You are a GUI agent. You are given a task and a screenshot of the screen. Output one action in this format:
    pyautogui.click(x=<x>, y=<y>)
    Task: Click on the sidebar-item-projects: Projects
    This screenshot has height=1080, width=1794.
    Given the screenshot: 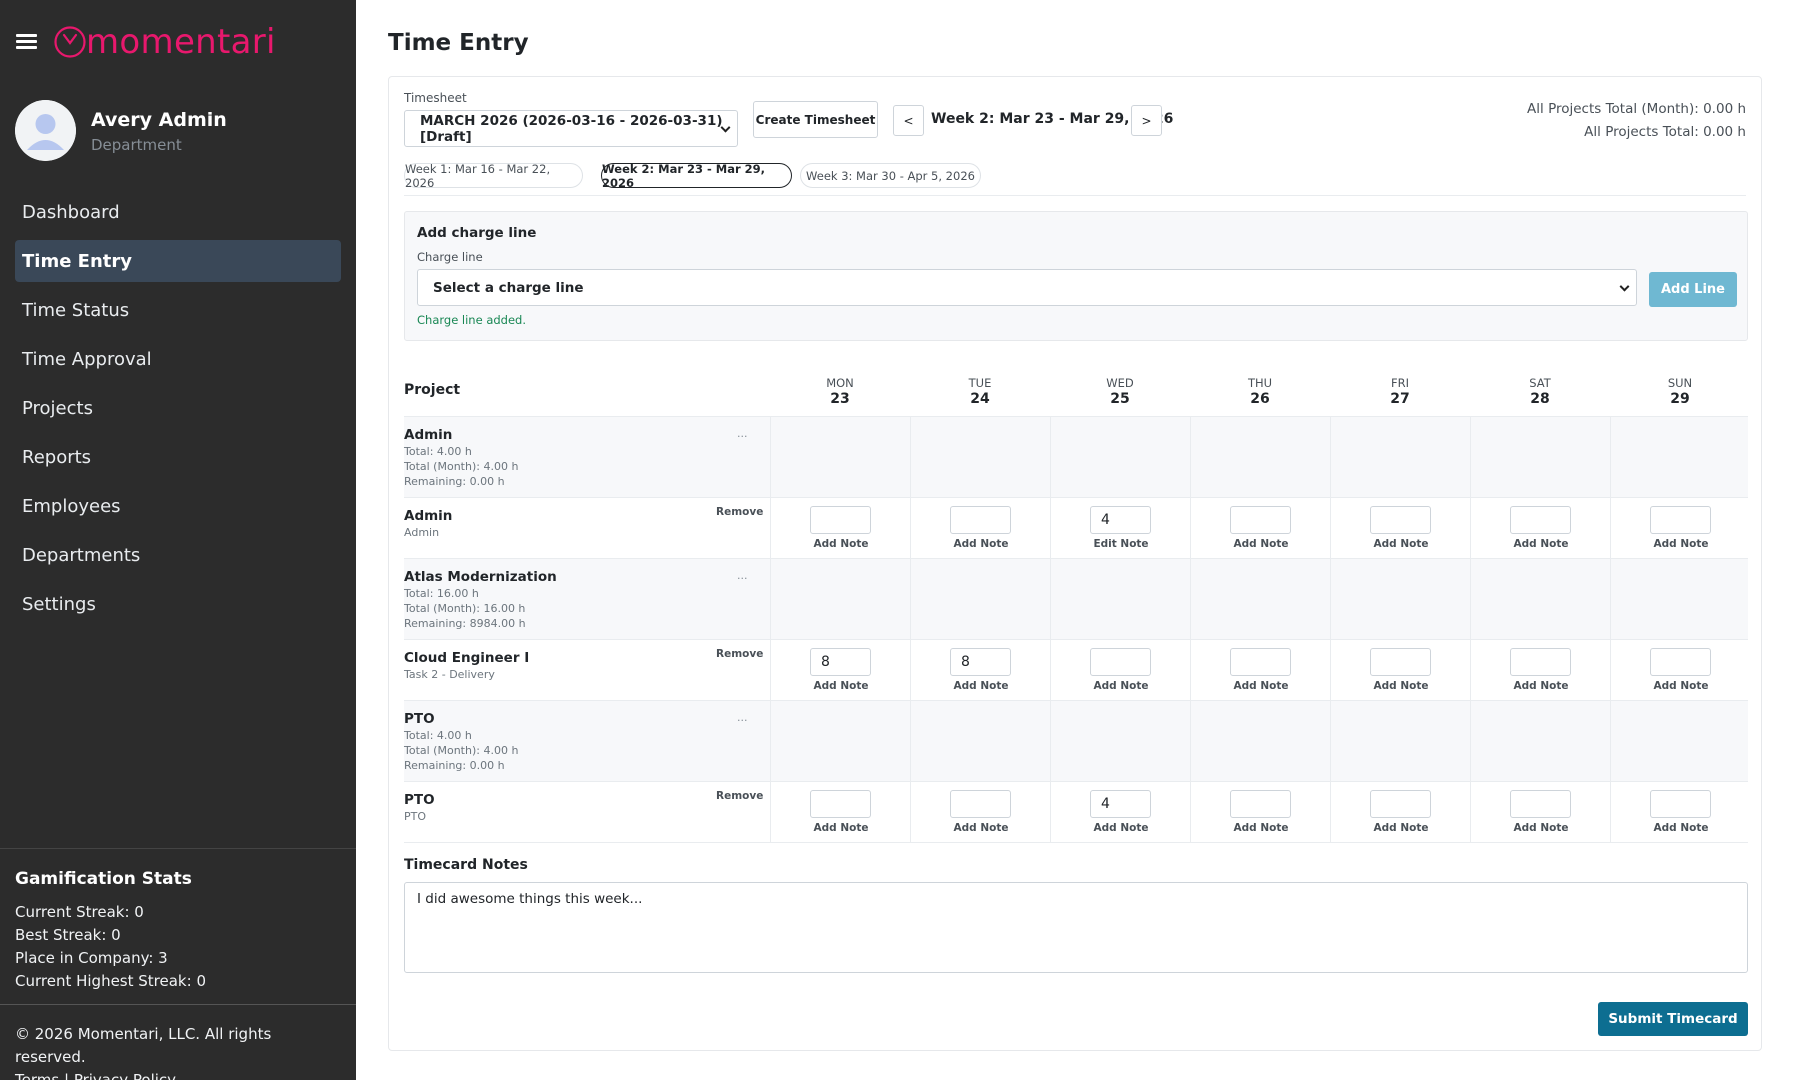 What is the action you would take?
    pyautogui.click(x=57, y=408)
    